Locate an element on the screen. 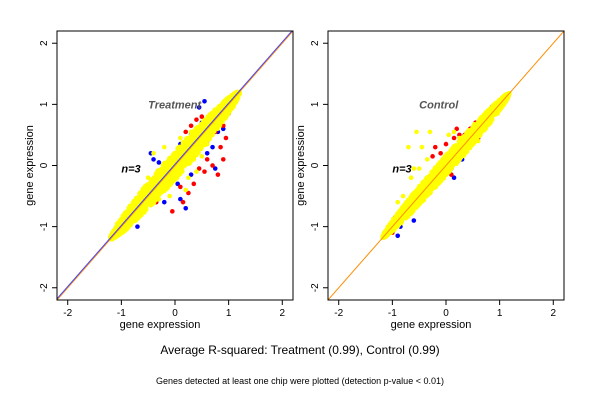  y-tick-label: 1 is located at coordinates (44, 104).